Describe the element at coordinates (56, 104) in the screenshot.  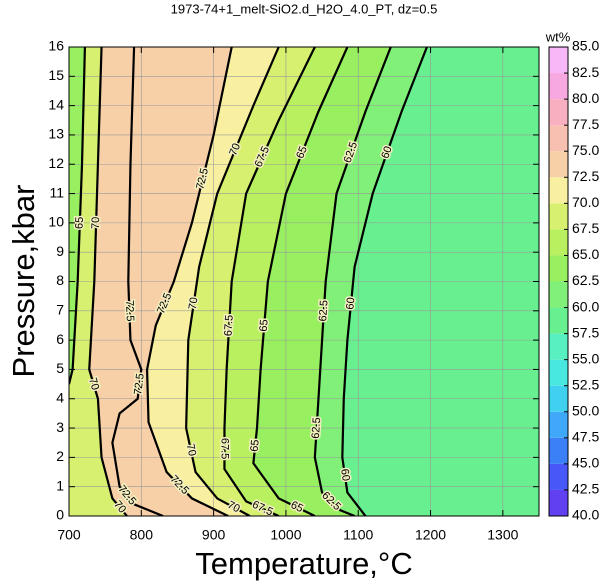
I see `y-tick-label: 14` at that location.